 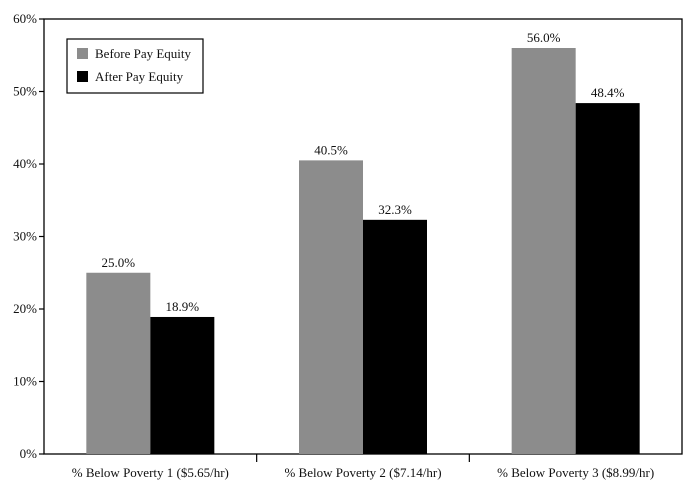 What do you see at coordinates (25, 381) in the screenshot?
I see `y-tick-label: 10%` at bounding box center [25, 381].